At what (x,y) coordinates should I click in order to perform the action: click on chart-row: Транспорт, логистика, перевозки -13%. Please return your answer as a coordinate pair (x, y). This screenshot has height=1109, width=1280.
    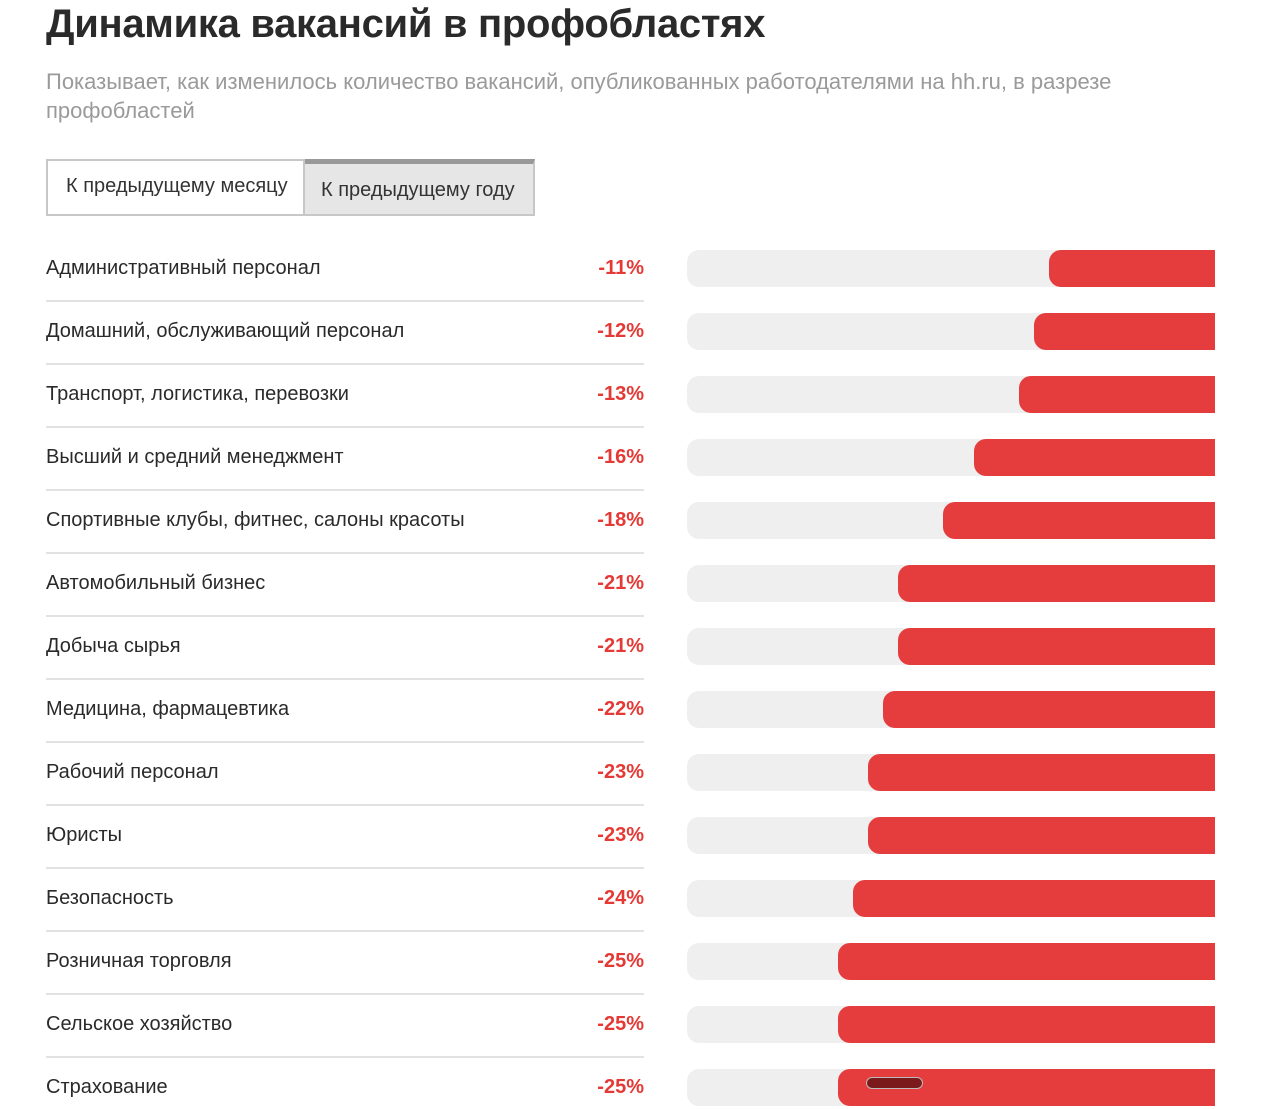
    Looking at the image, I should click on (640, 395).